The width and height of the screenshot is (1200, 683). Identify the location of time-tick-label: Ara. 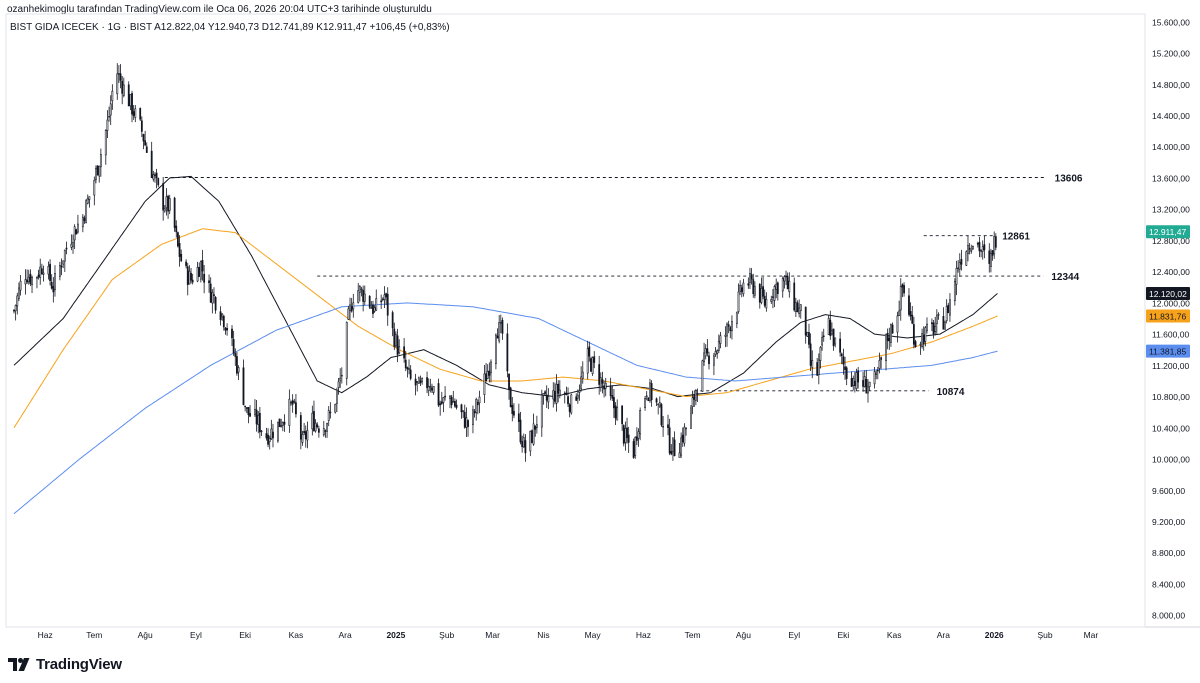
(345, 635).